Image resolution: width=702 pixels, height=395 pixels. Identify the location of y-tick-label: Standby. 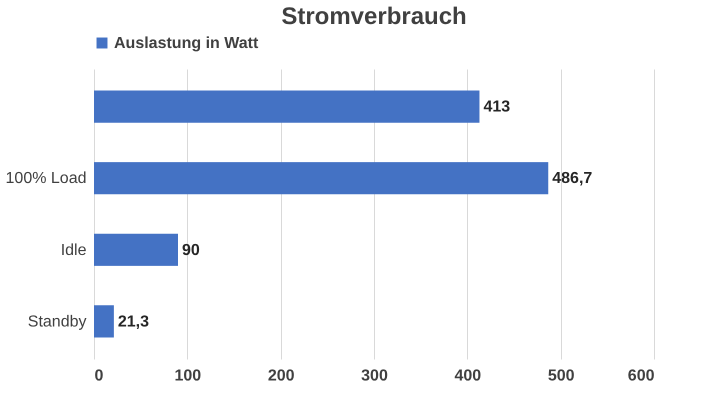
(57, 321).